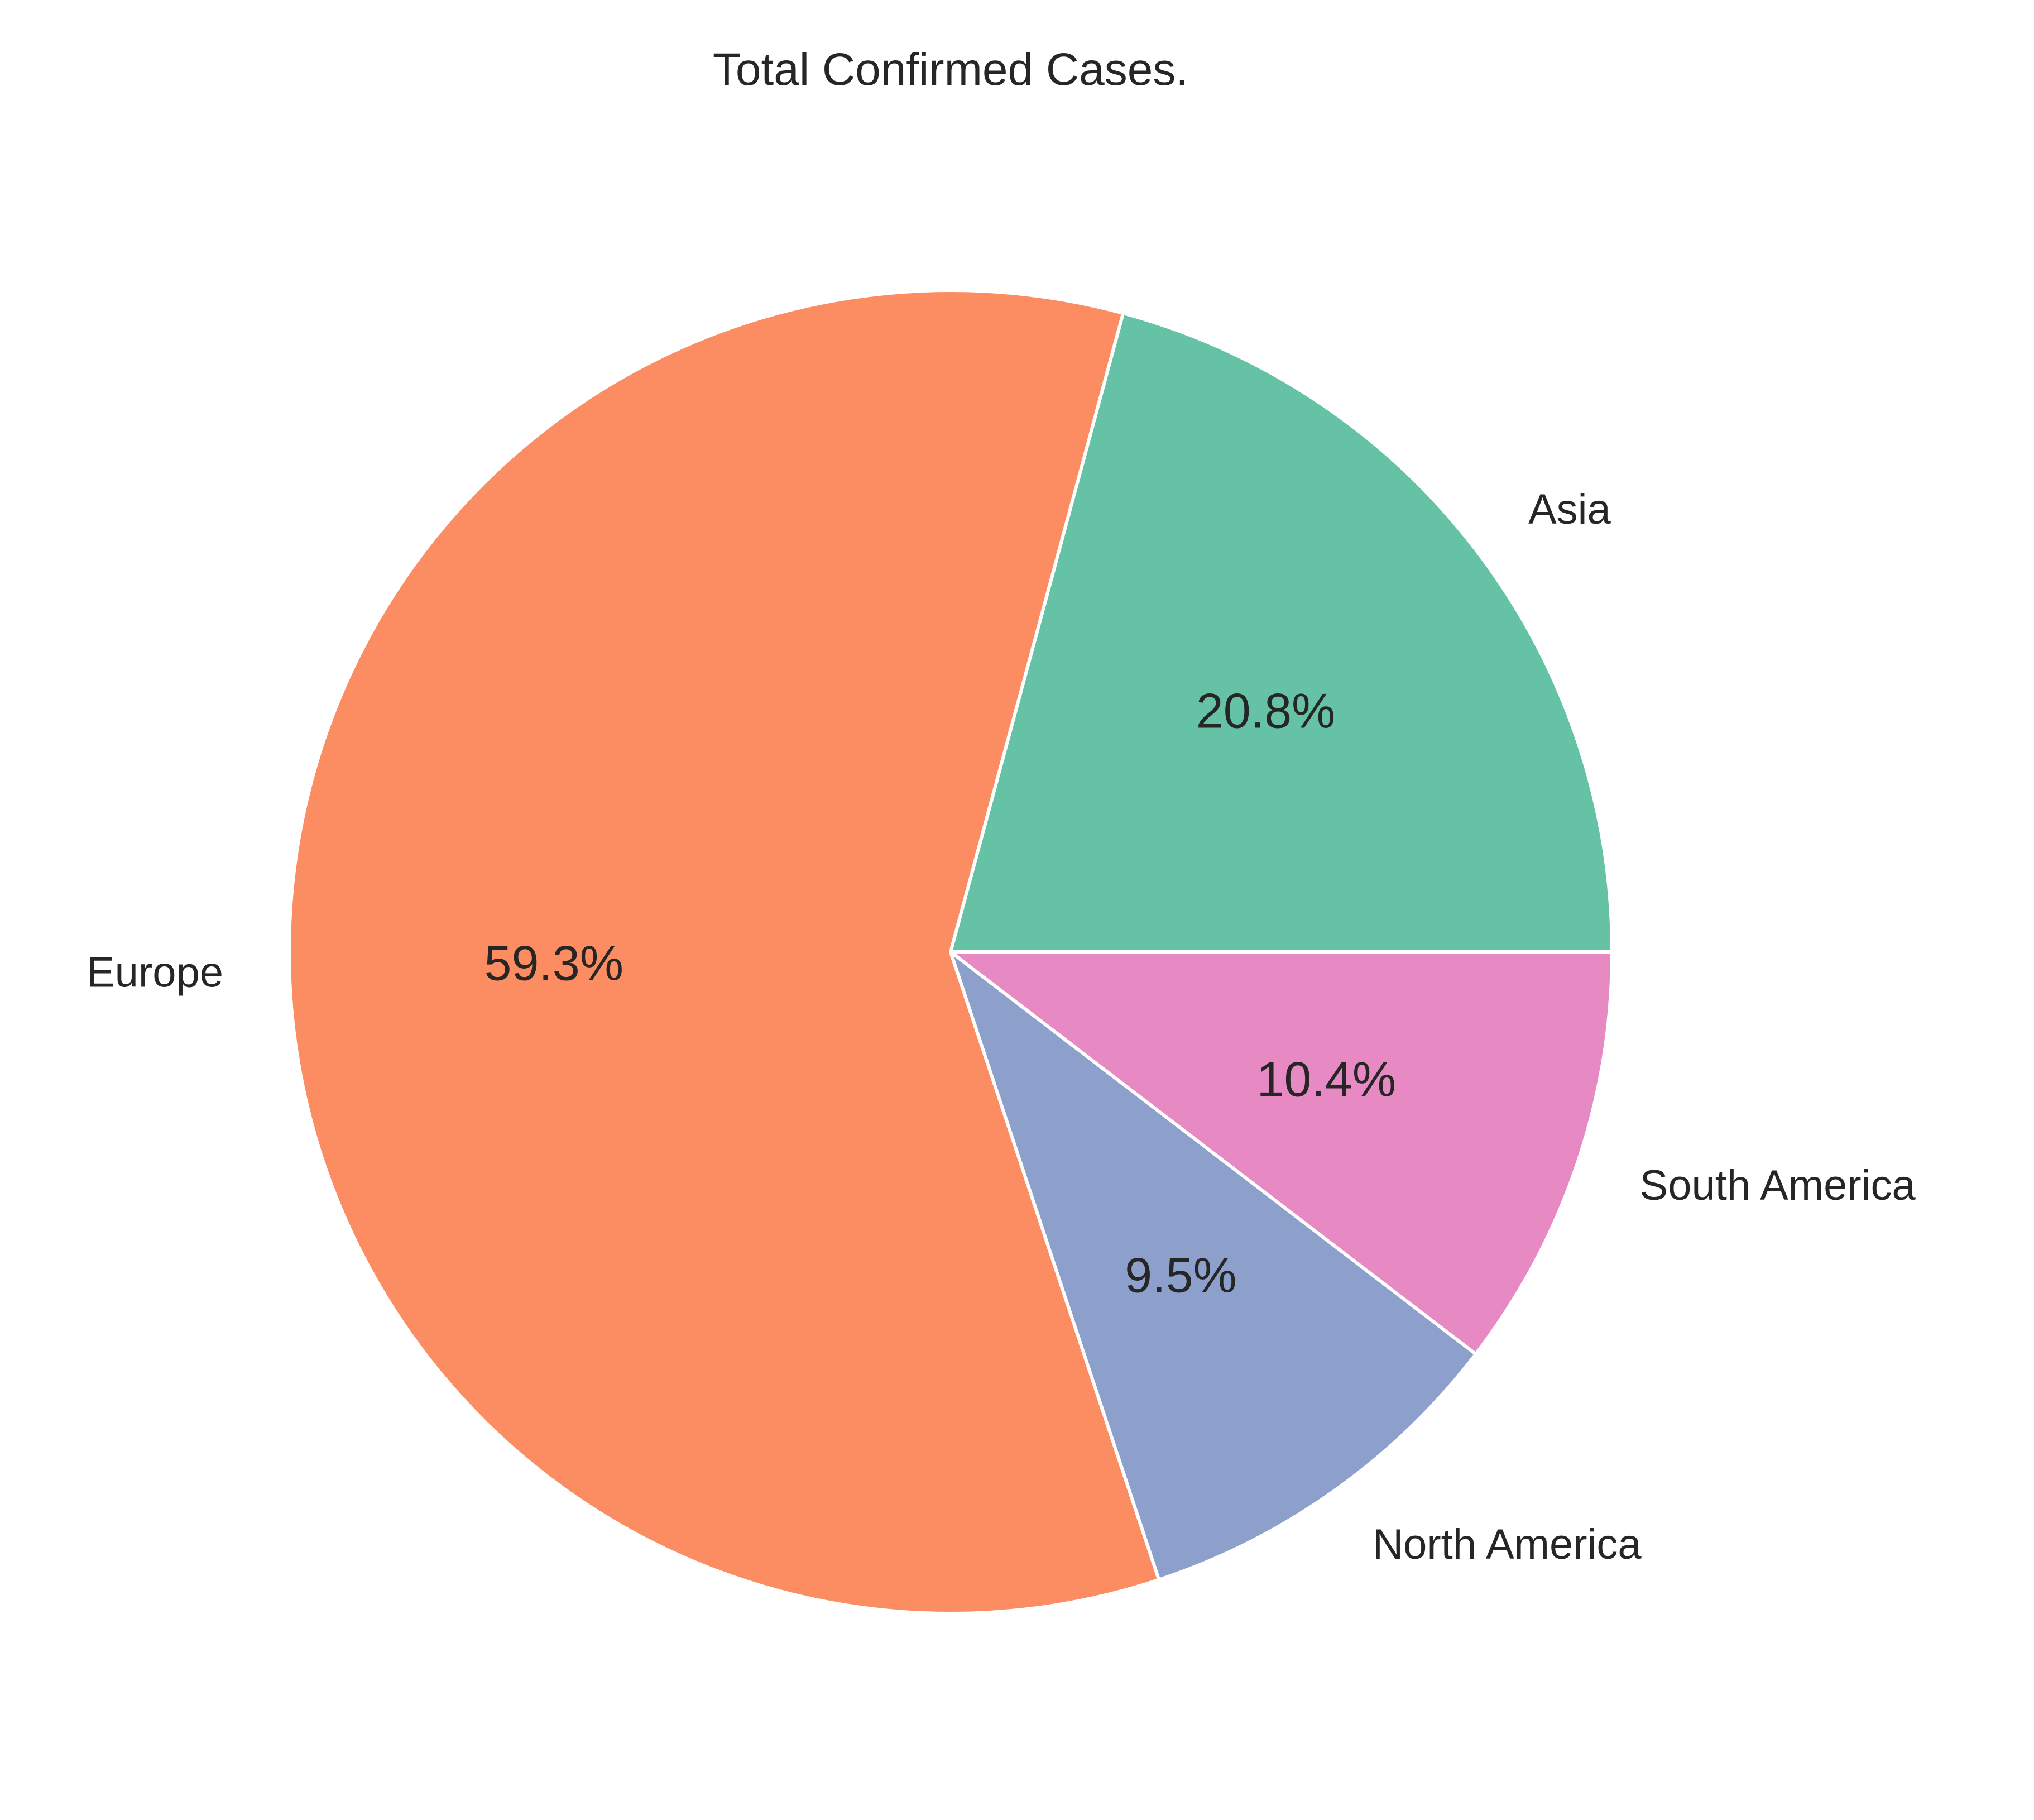 This screenshot has height=1820, width=2034. Describe the element at coordinates (1507, 1544) in the screenshot. I see `category-label-north-america: North America` at that location.